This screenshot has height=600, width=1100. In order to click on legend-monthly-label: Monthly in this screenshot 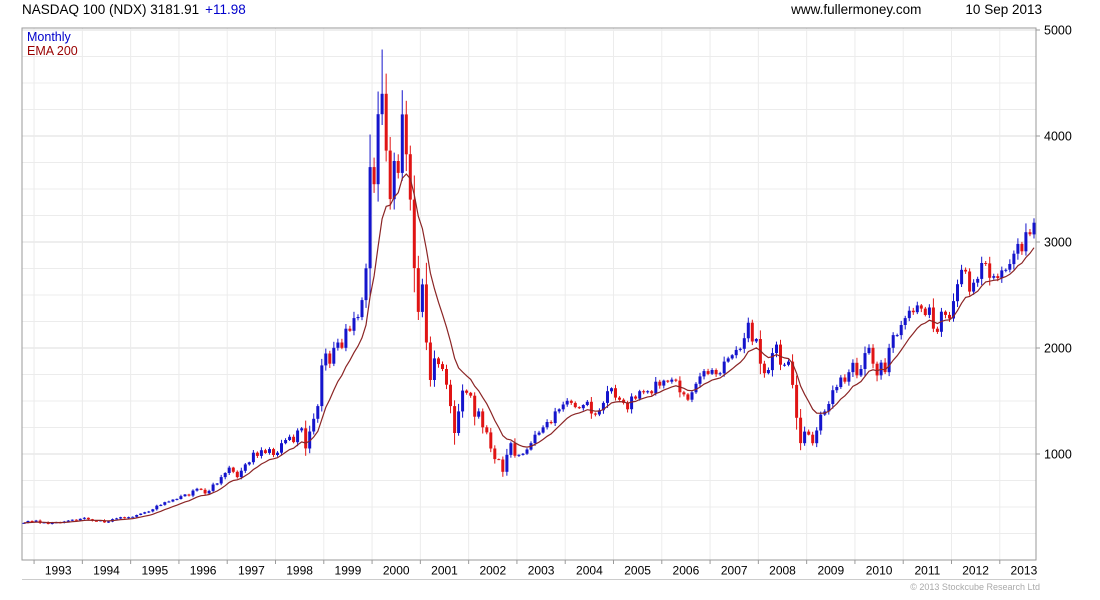, I will do `click(49, 37)`.